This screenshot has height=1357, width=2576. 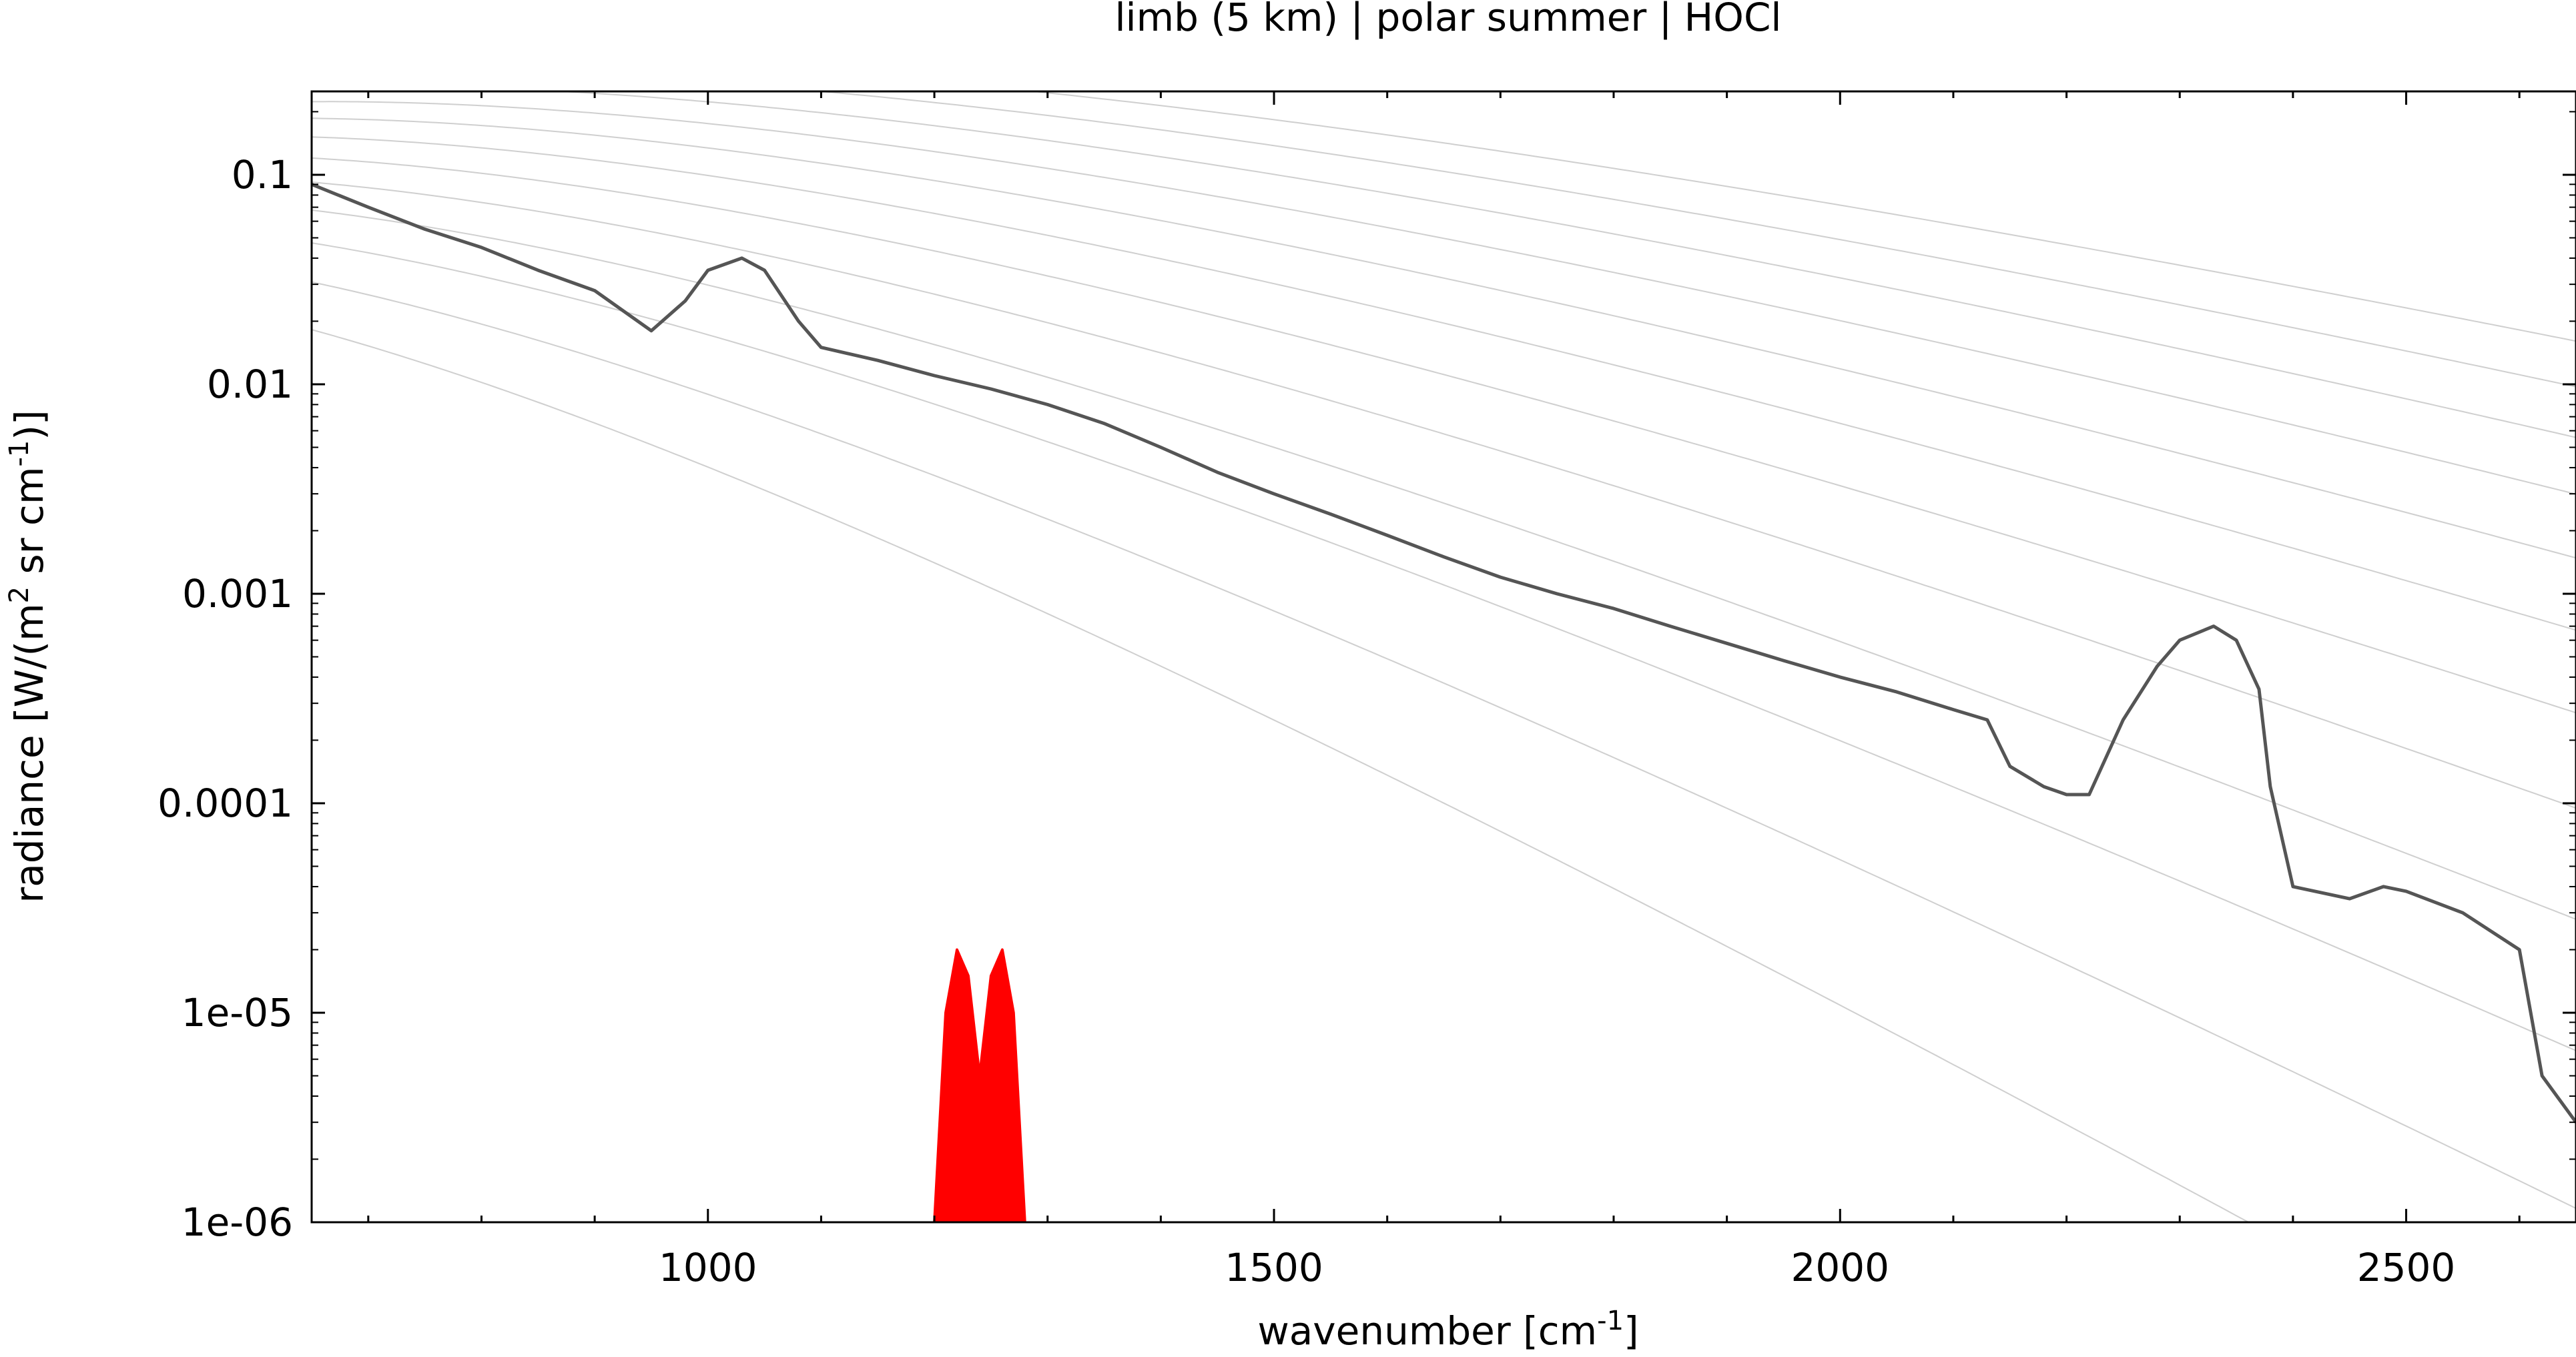 I want to click on x-tick-label: 1500, so click(x=1274, y=1267).